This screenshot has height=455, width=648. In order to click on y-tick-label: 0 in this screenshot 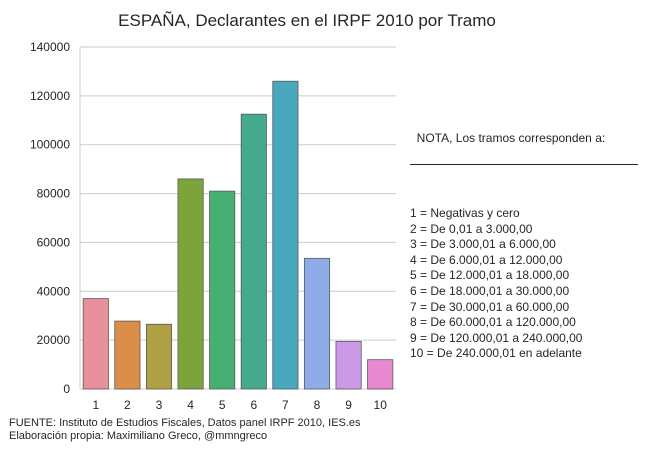, I will do `click(66, 389)`.